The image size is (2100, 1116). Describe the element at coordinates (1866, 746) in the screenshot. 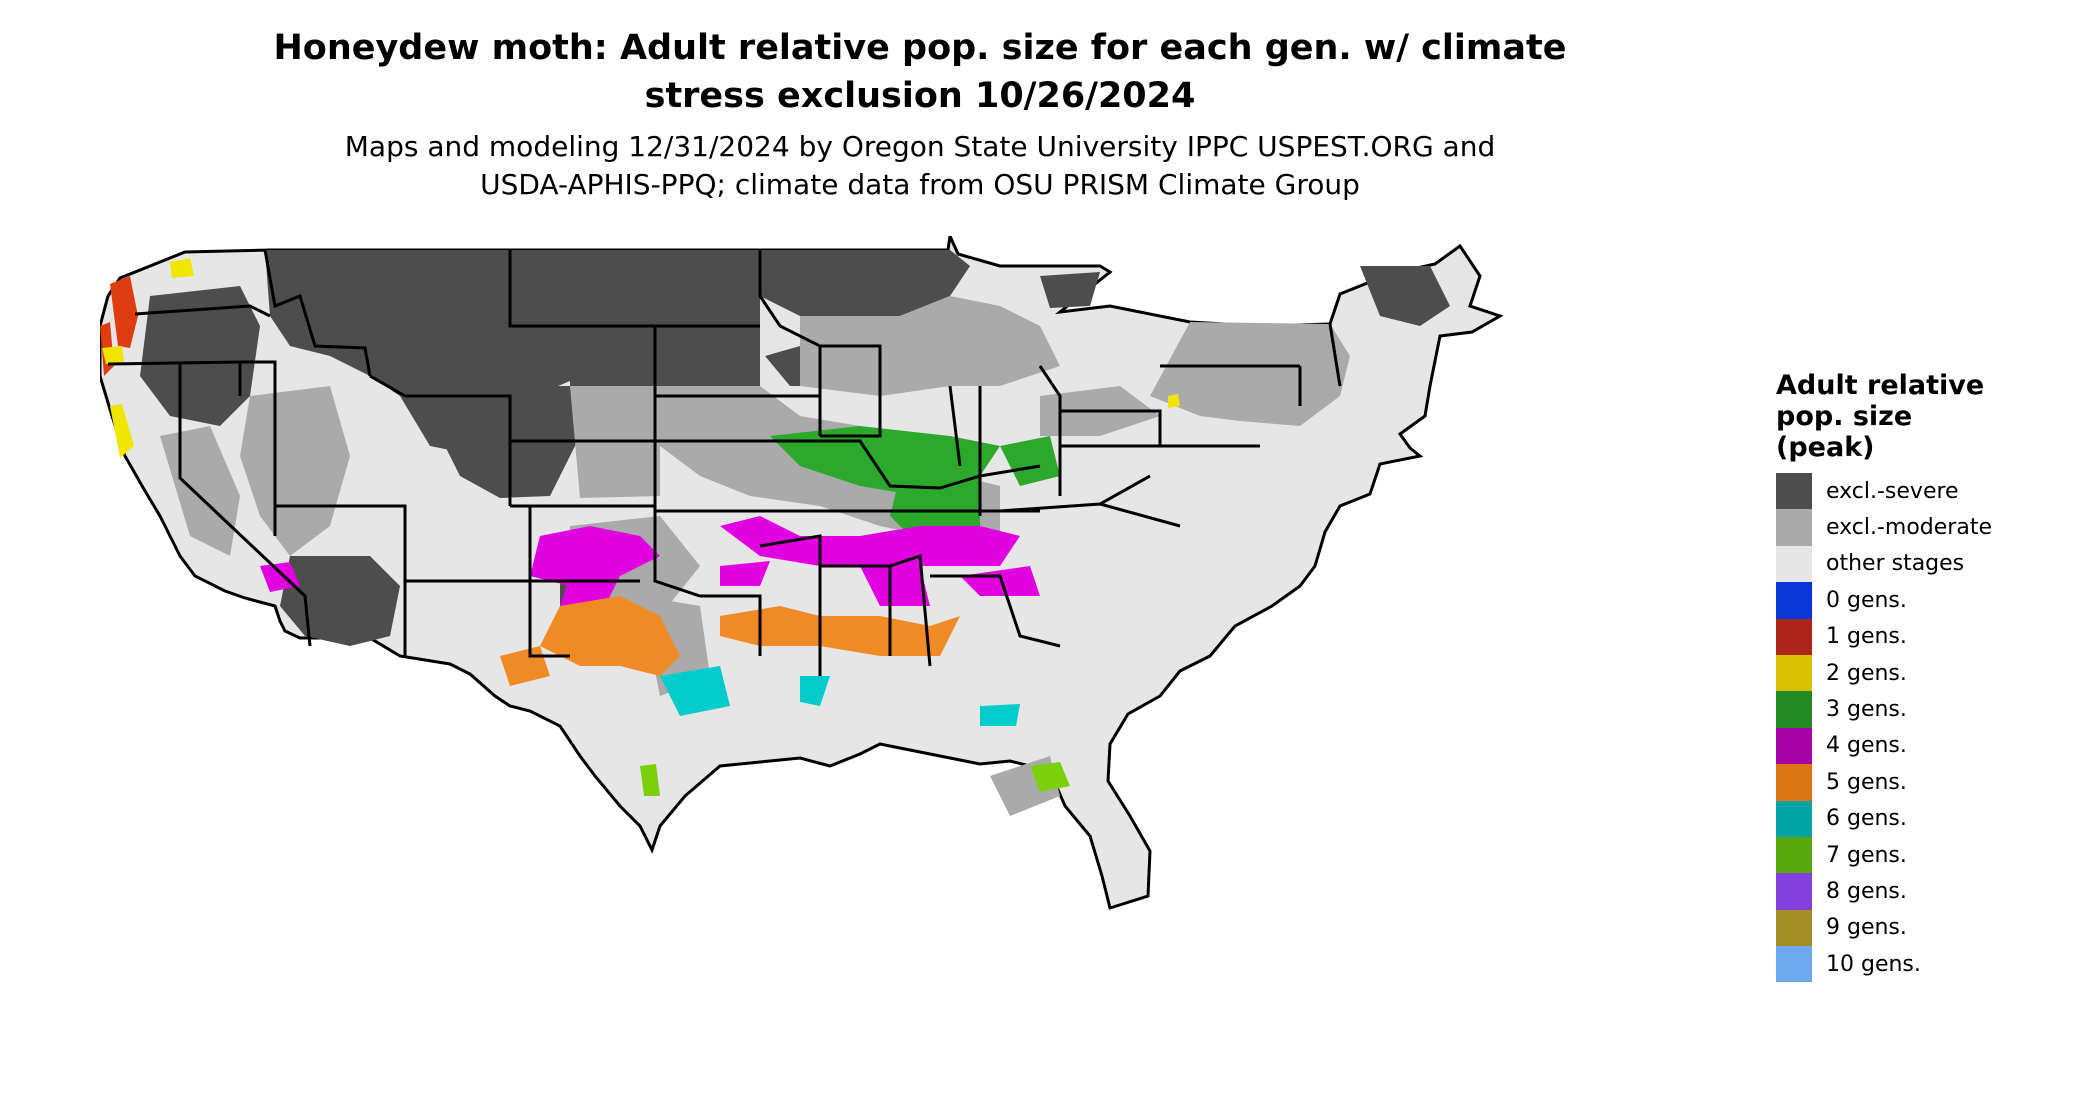

I see `legend-label: 4 gens.` at that location.